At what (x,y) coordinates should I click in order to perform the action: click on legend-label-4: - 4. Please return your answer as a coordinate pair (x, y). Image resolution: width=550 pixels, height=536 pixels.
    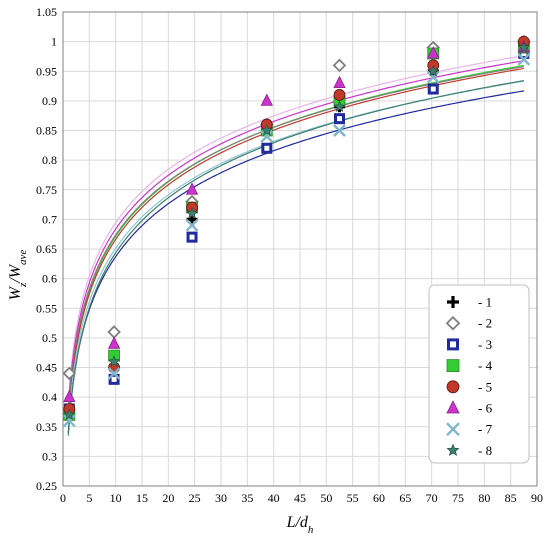
    Looking at the image, I should click on (485, 365).